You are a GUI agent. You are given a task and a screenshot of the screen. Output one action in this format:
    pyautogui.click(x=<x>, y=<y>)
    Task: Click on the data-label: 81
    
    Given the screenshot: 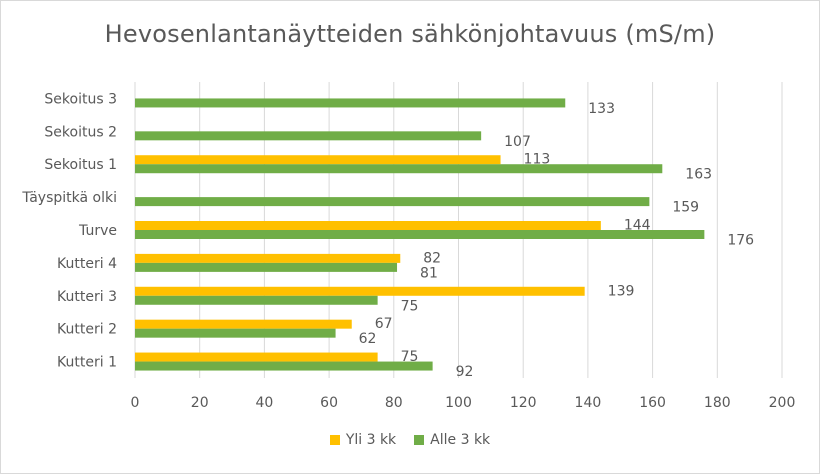 What is the action you would take?
    pyautogui.click(x=429, y=273)
    